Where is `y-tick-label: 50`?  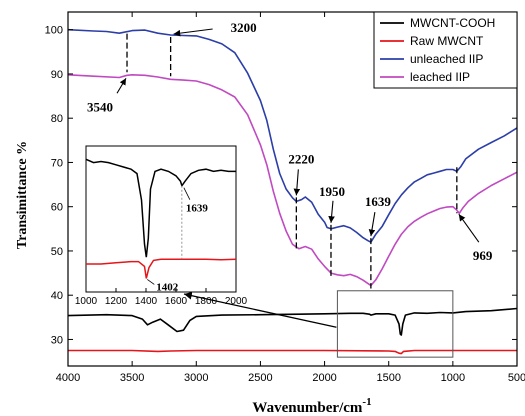
y-tick-label: 50 is located at coordinates (57, 252).